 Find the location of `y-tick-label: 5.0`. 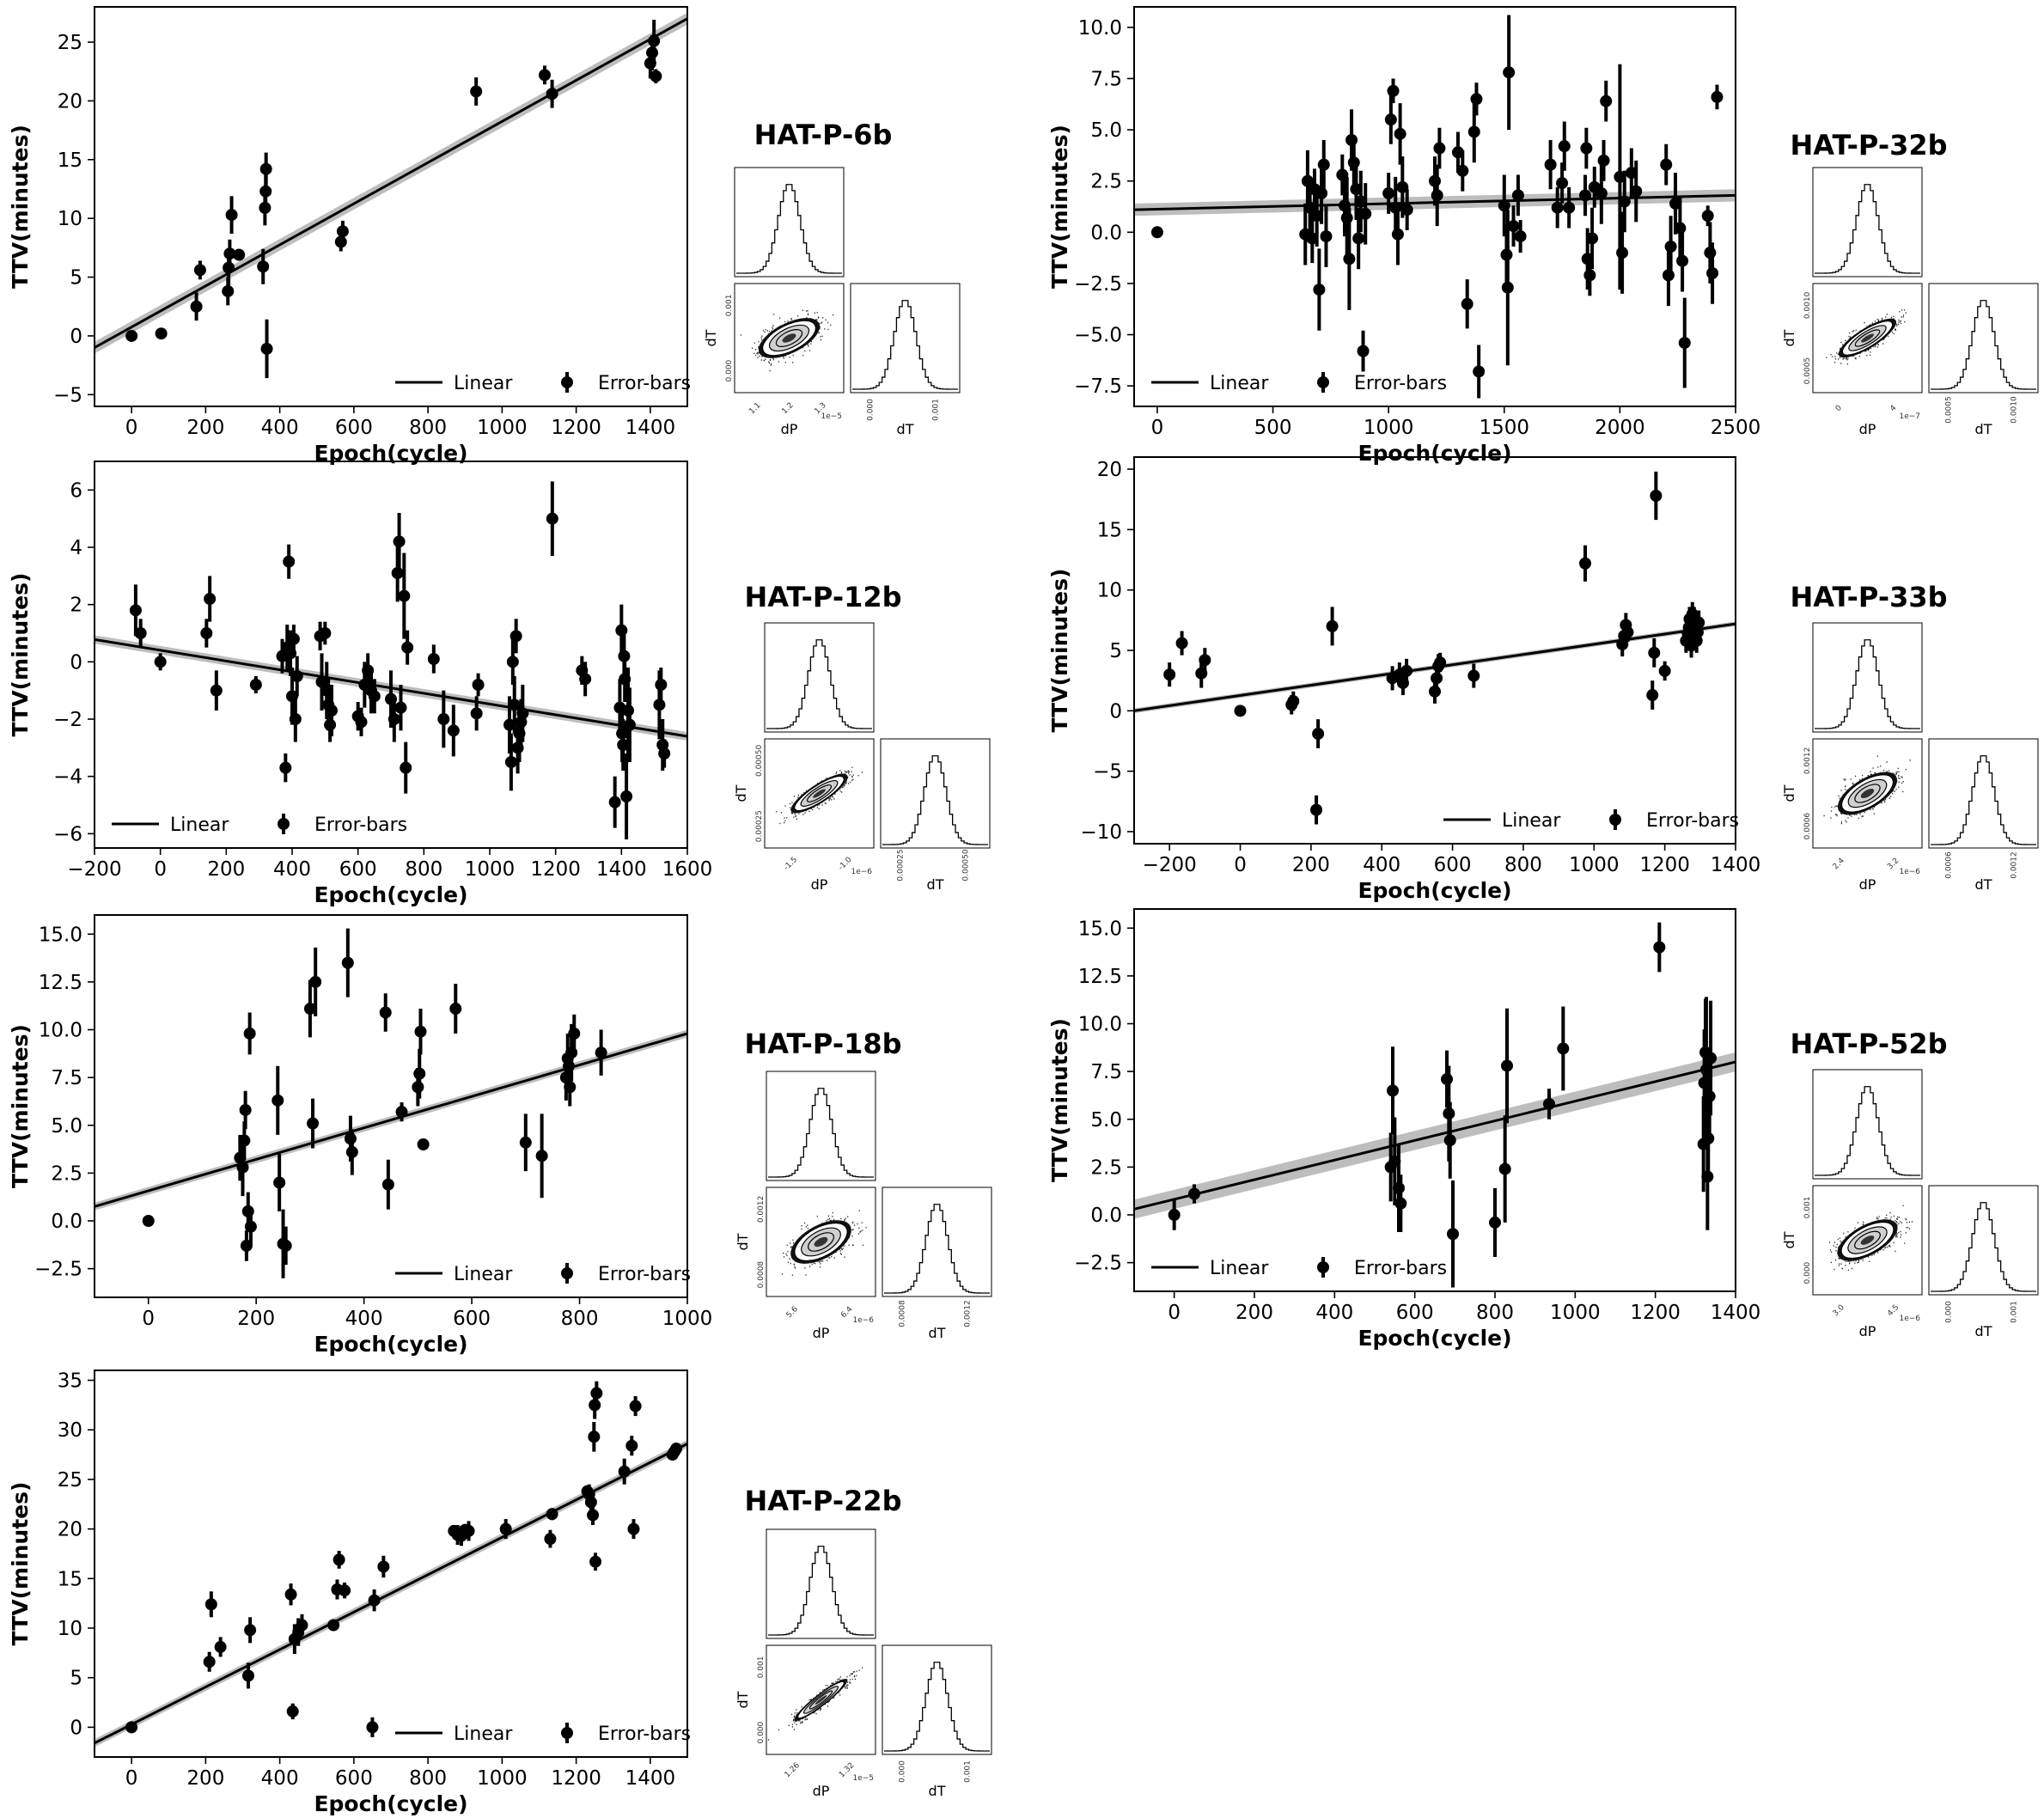

y-tick-label: 5.0 is located at coordinates (1106, 130).